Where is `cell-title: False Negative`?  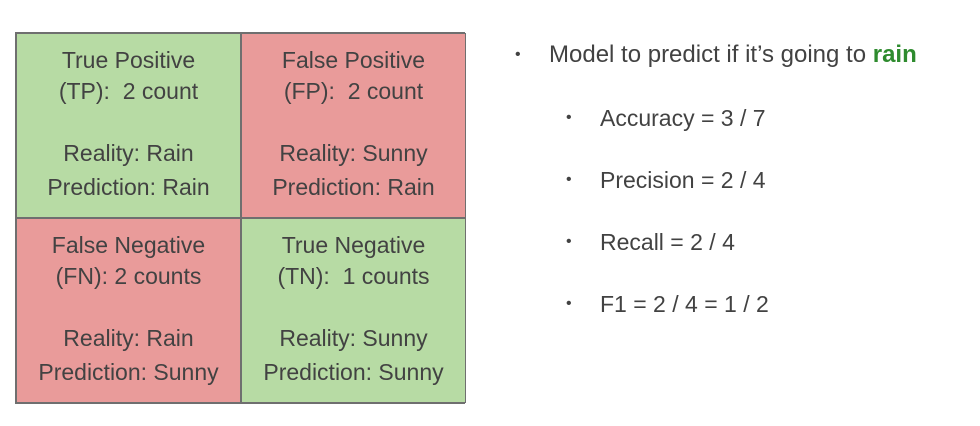 cell-title: False Negative is located at coordinates (128, 245).